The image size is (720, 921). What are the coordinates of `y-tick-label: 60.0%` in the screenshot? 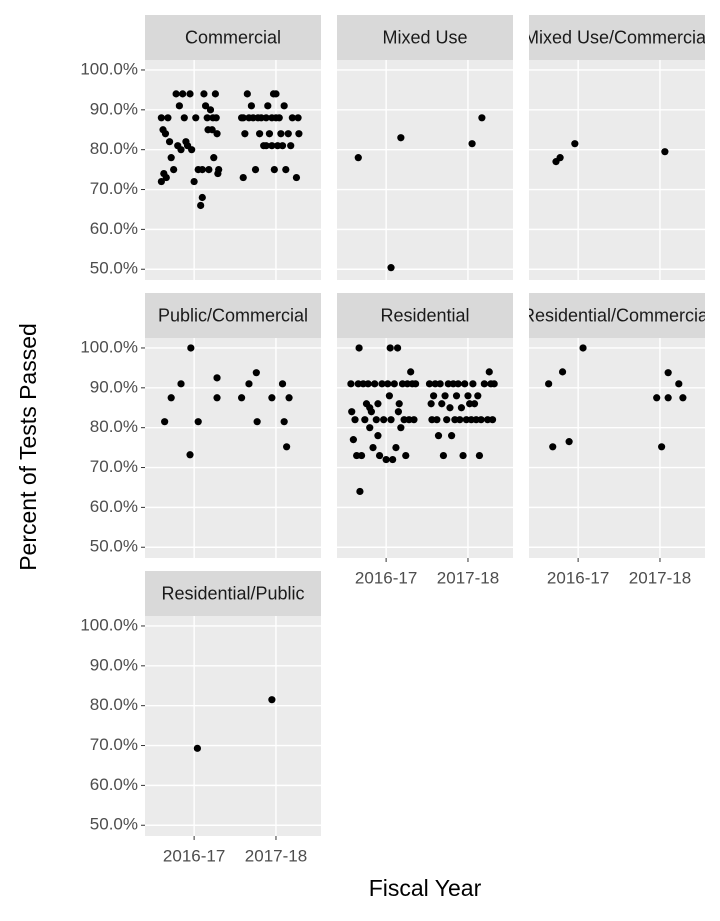 It's located at (114, 228).